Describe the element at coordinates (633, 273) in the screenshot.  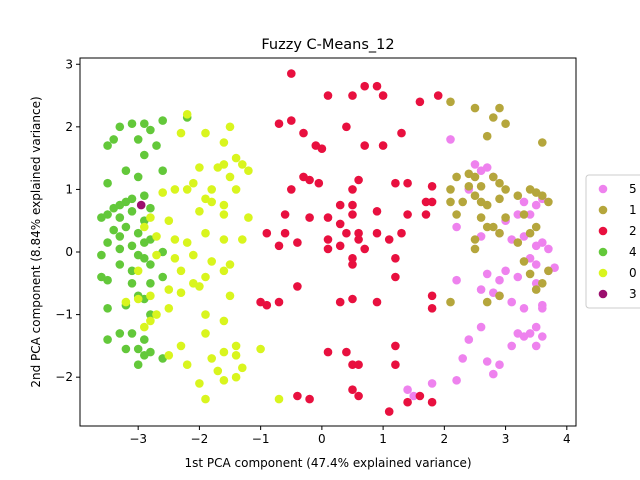
I see `legend-label-0: 0` at that location.